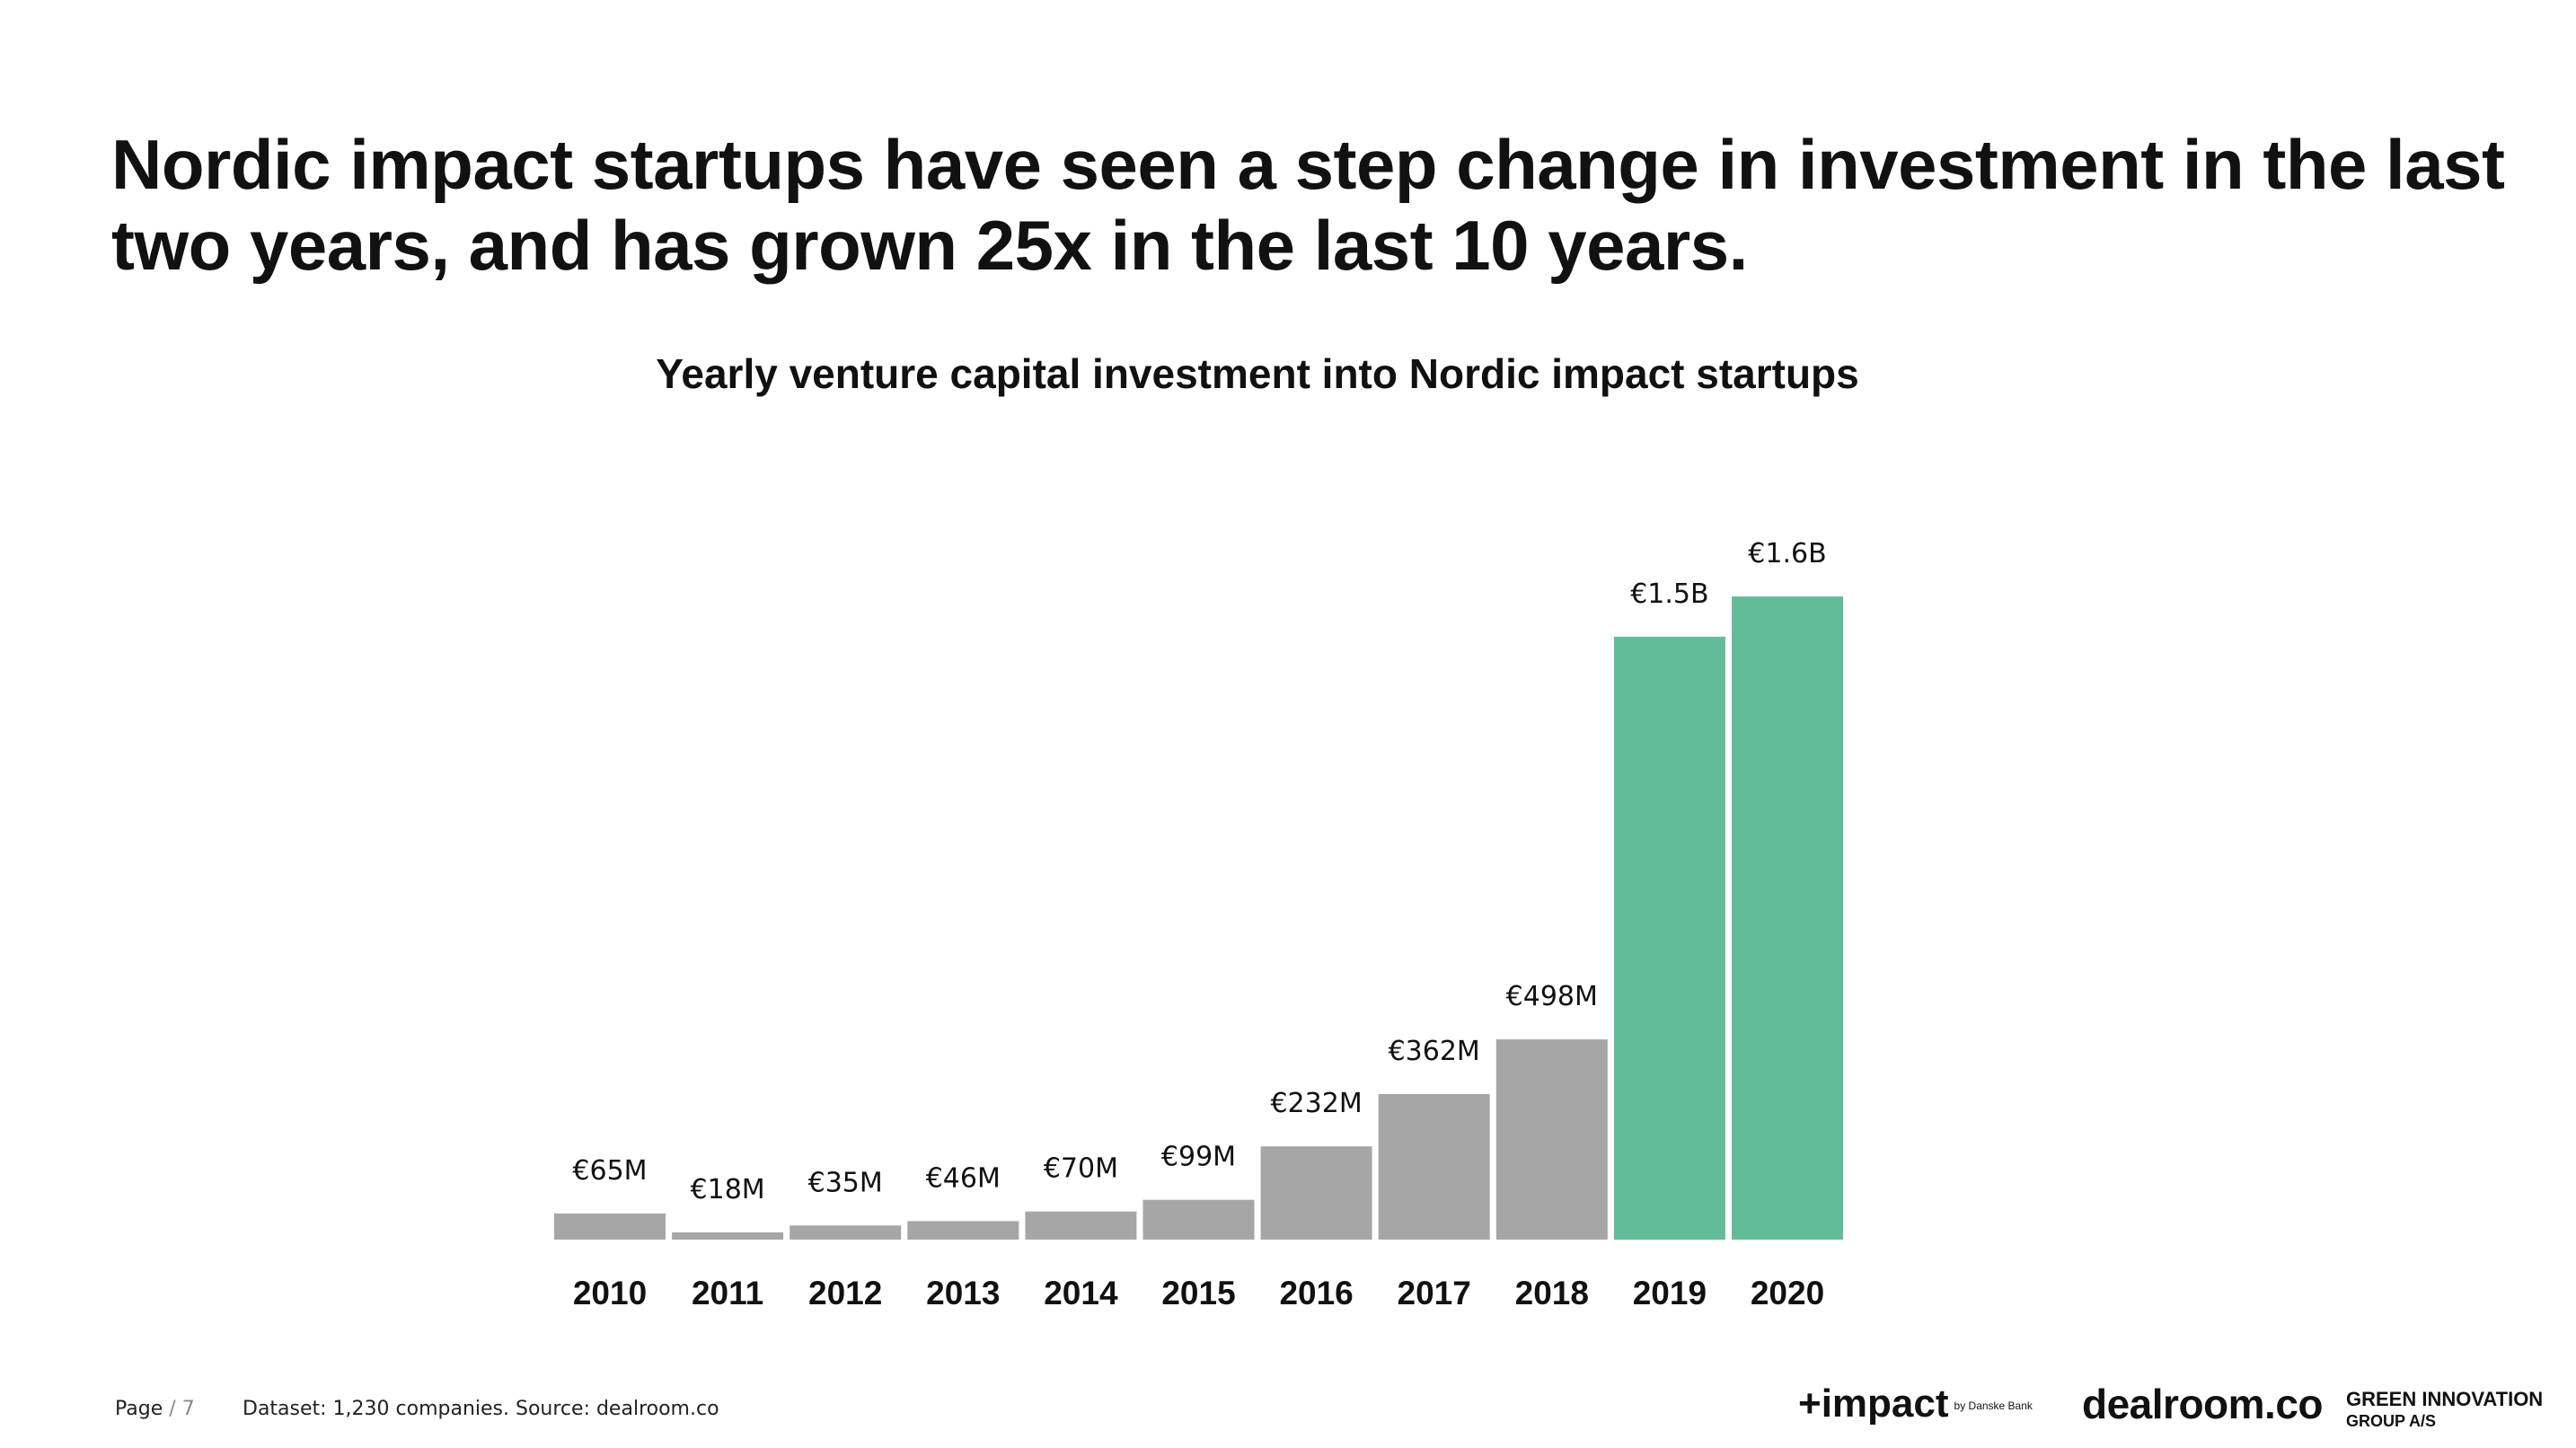 The width and height of the screenshot is (2576, 1448). What do you see at coordinates (963, 1231) in the screenshot?
I see `bar-2013` at bounding box center [963, 1231].